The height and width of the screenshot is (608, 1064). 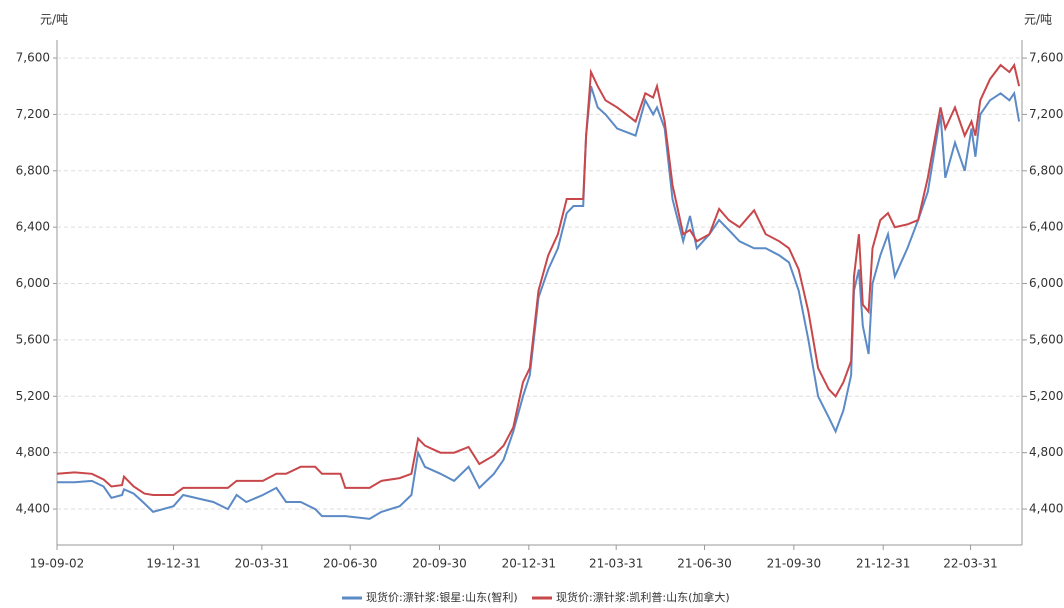 I want to click on x-tick-label: 20-03-31, so click(x=262, y=564).